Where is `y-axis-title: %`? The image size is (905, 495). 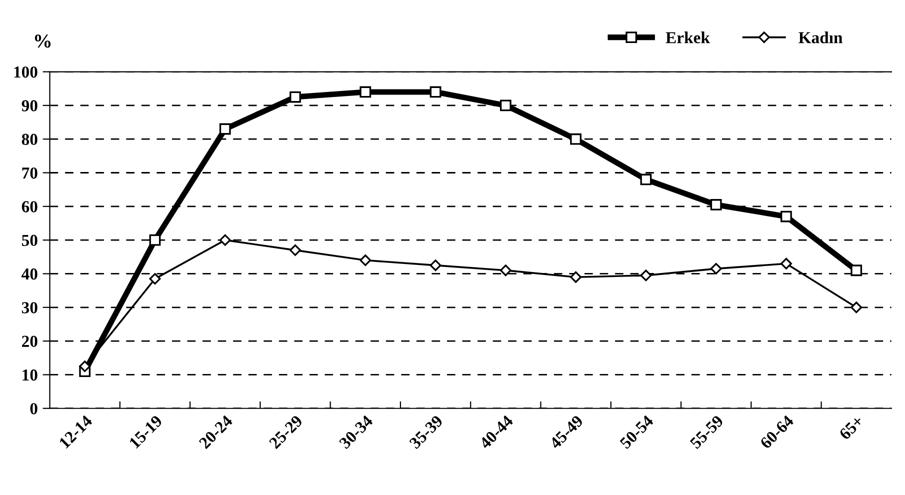 y-axis-title: % is located at coordinates (42, 41).